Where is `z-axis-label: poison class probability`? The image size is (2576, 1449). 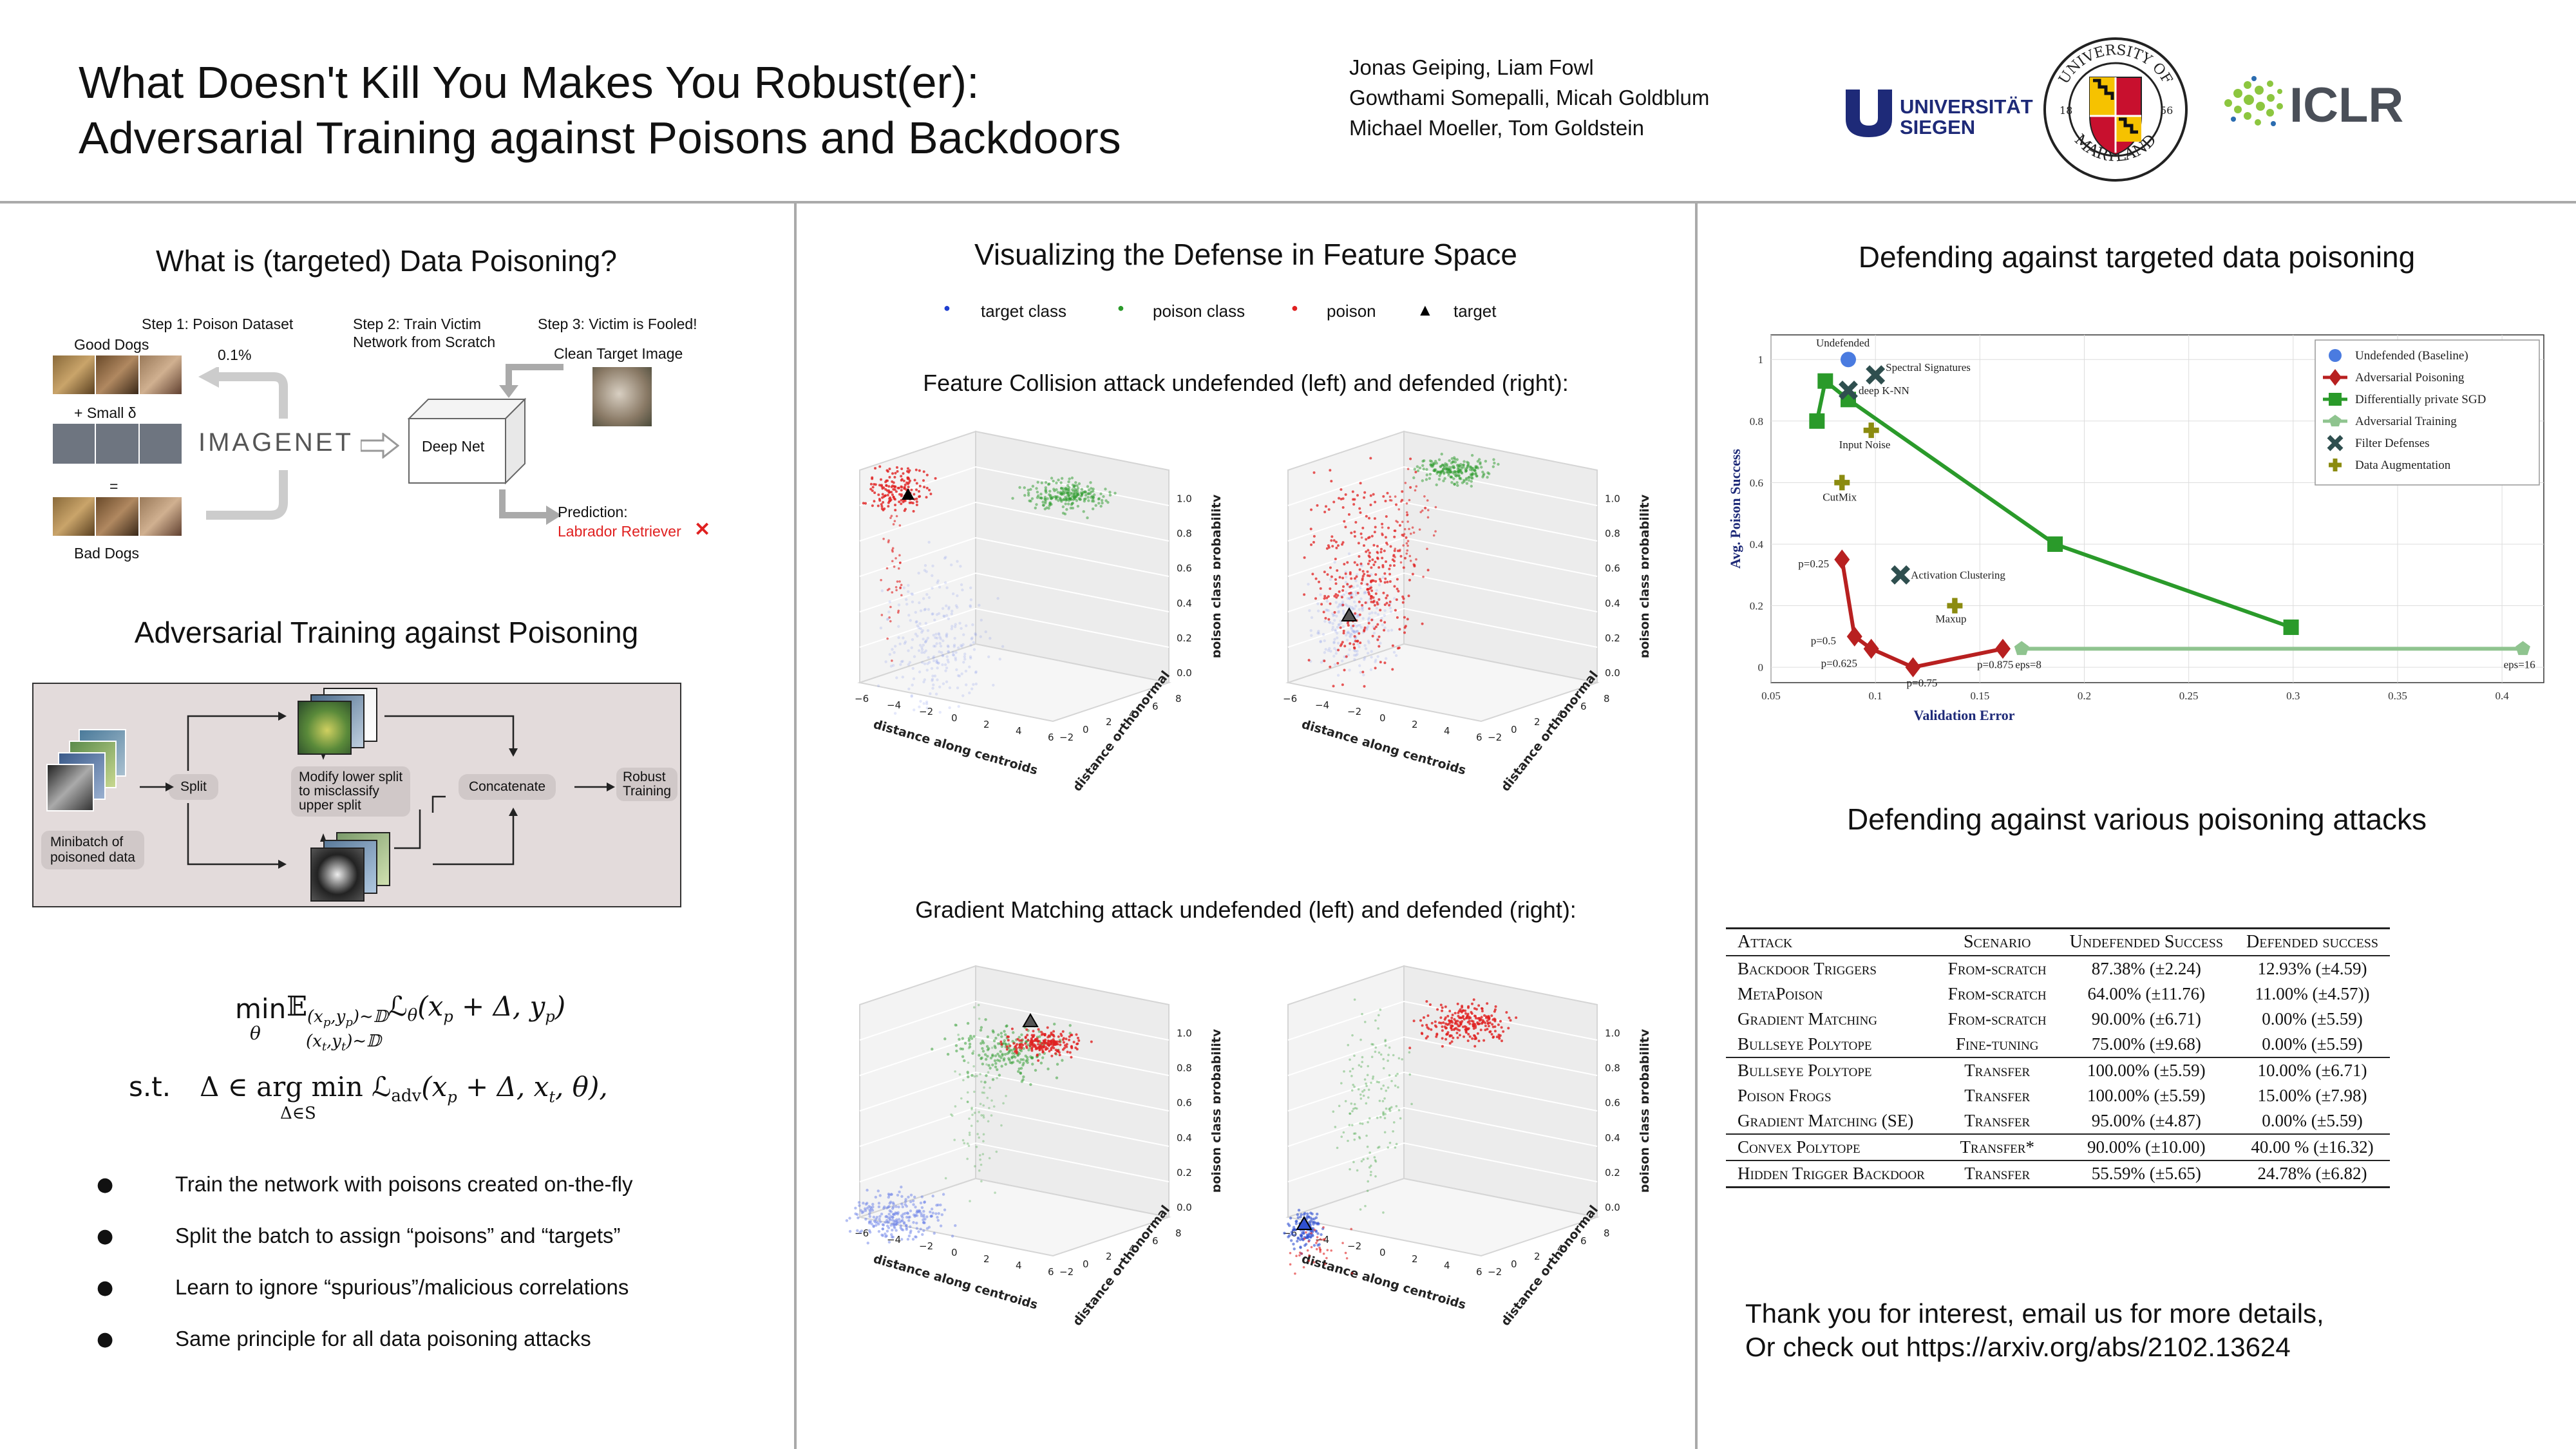
z-axis-label: poison class probability is located at coordinates (1643, 1110).